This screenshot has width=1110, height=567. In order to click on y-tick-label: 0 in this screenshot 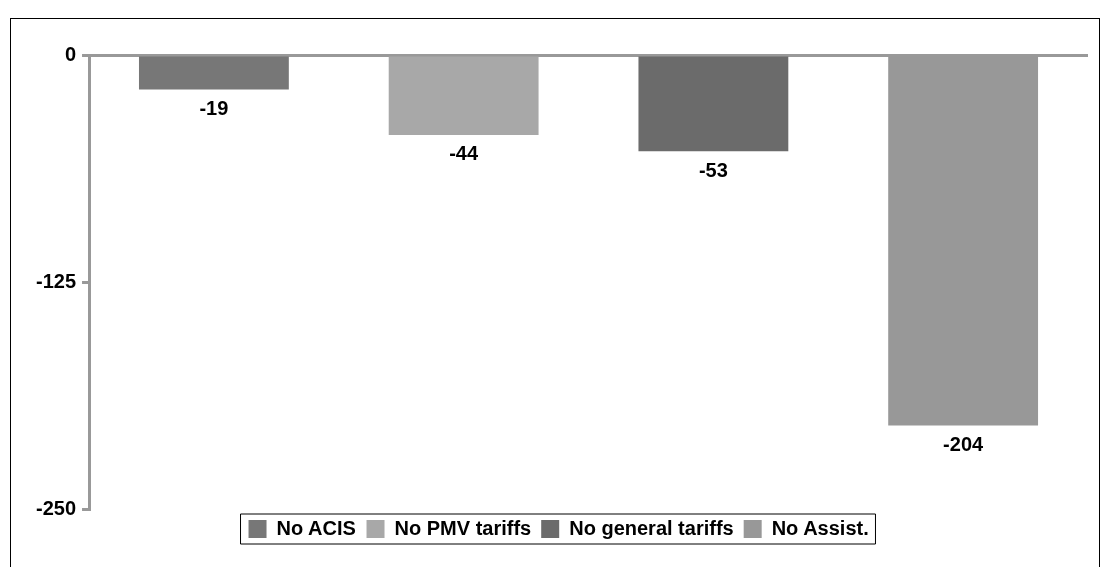, I will do `click(70, 53)`.